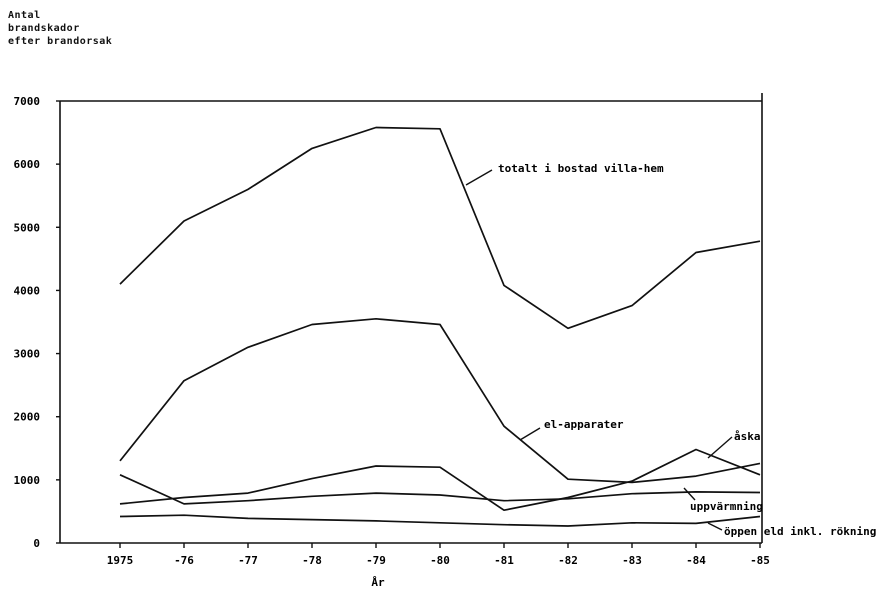 The height and width of the screenshot is (594, 888). Describe the element at coordinates (27, 354) in the screenshot. I see `y-tick-label: 3000` at that location.